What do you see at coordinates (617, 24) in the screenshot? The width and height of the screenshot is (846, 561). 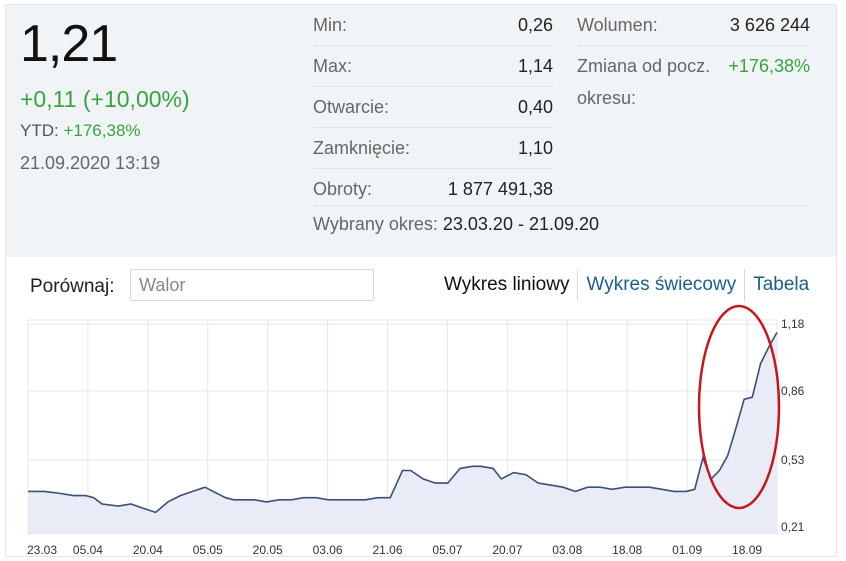 I see `stat-label: Wolumen:` at bounding box center [617, 24].